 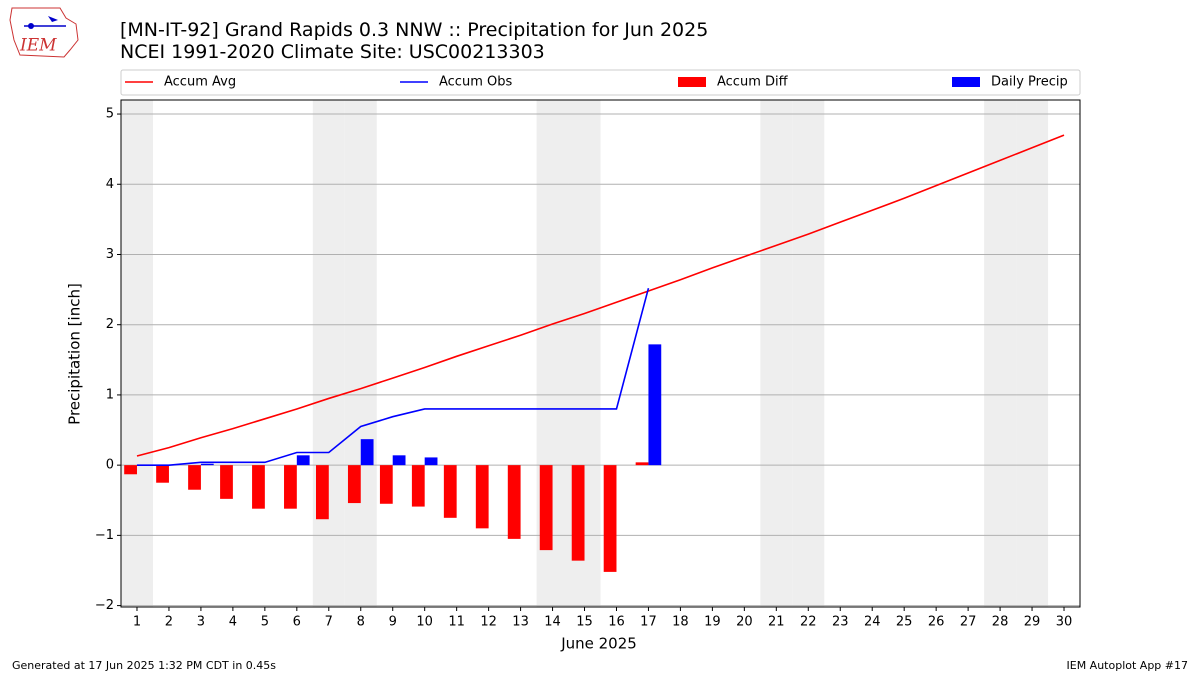 I want to click on x-tick-label: 25, so click(x=904, y=622).